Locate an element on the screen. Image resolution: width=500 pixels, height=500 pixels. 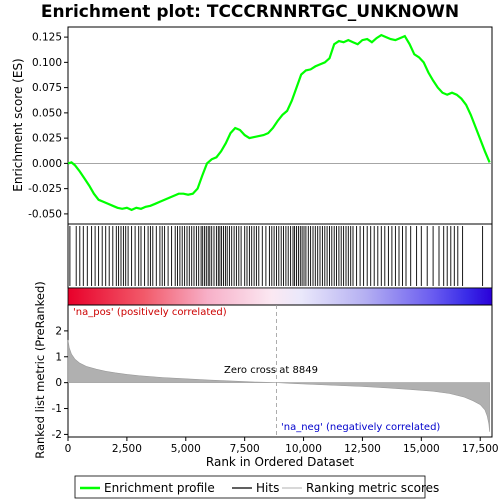
metric-y-tick-label: -2 is located at coordinates (57, 435).